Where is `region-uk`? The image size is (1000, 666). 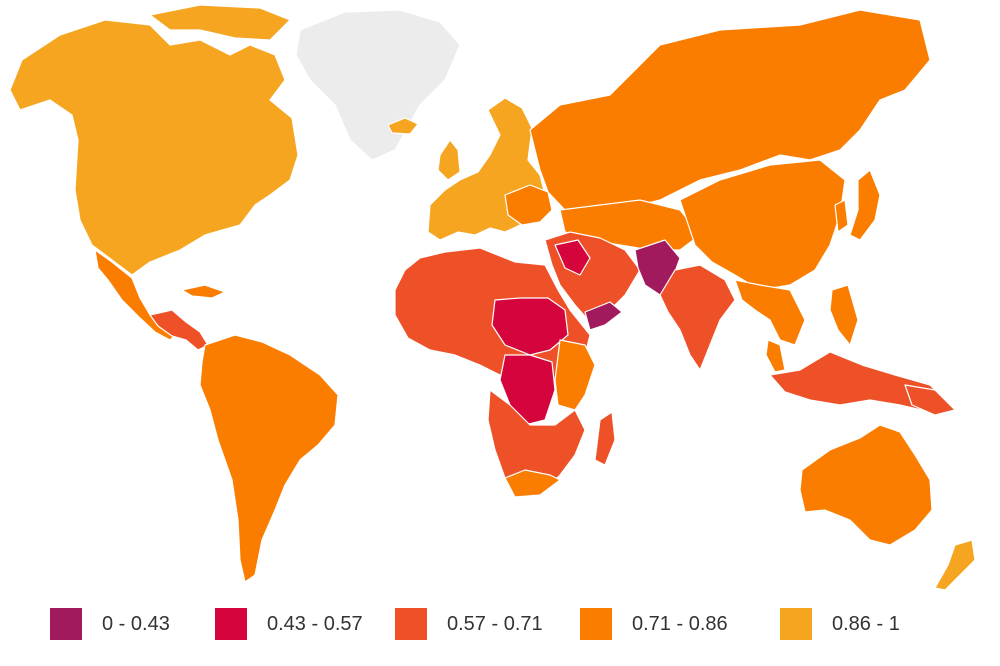 region-uk is located at coordinates (449, 160).